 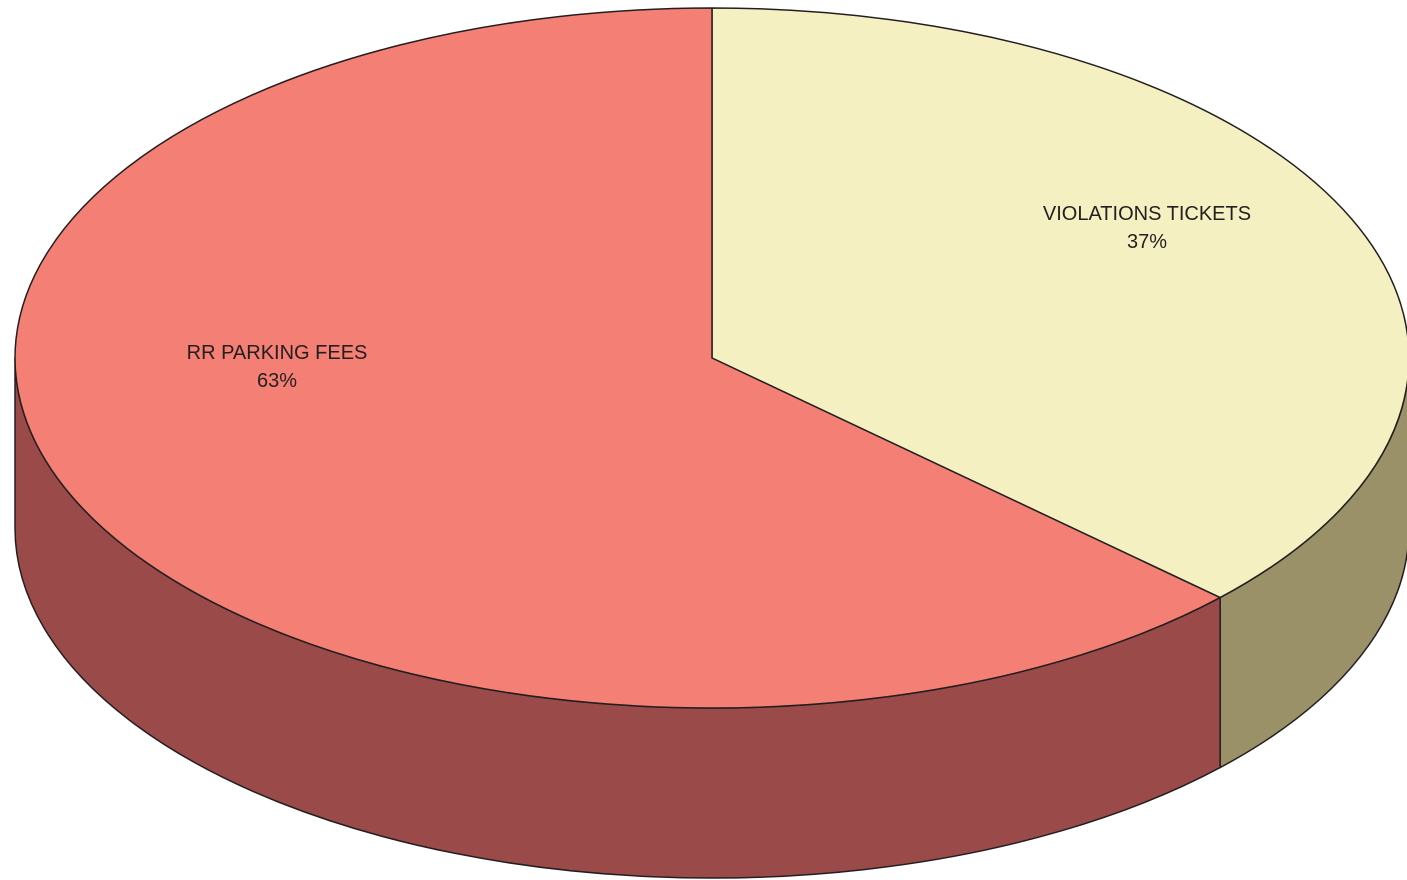 I want to click on slice-label: VIOLATIONS TICKETS, so click(x=1147, y=214).